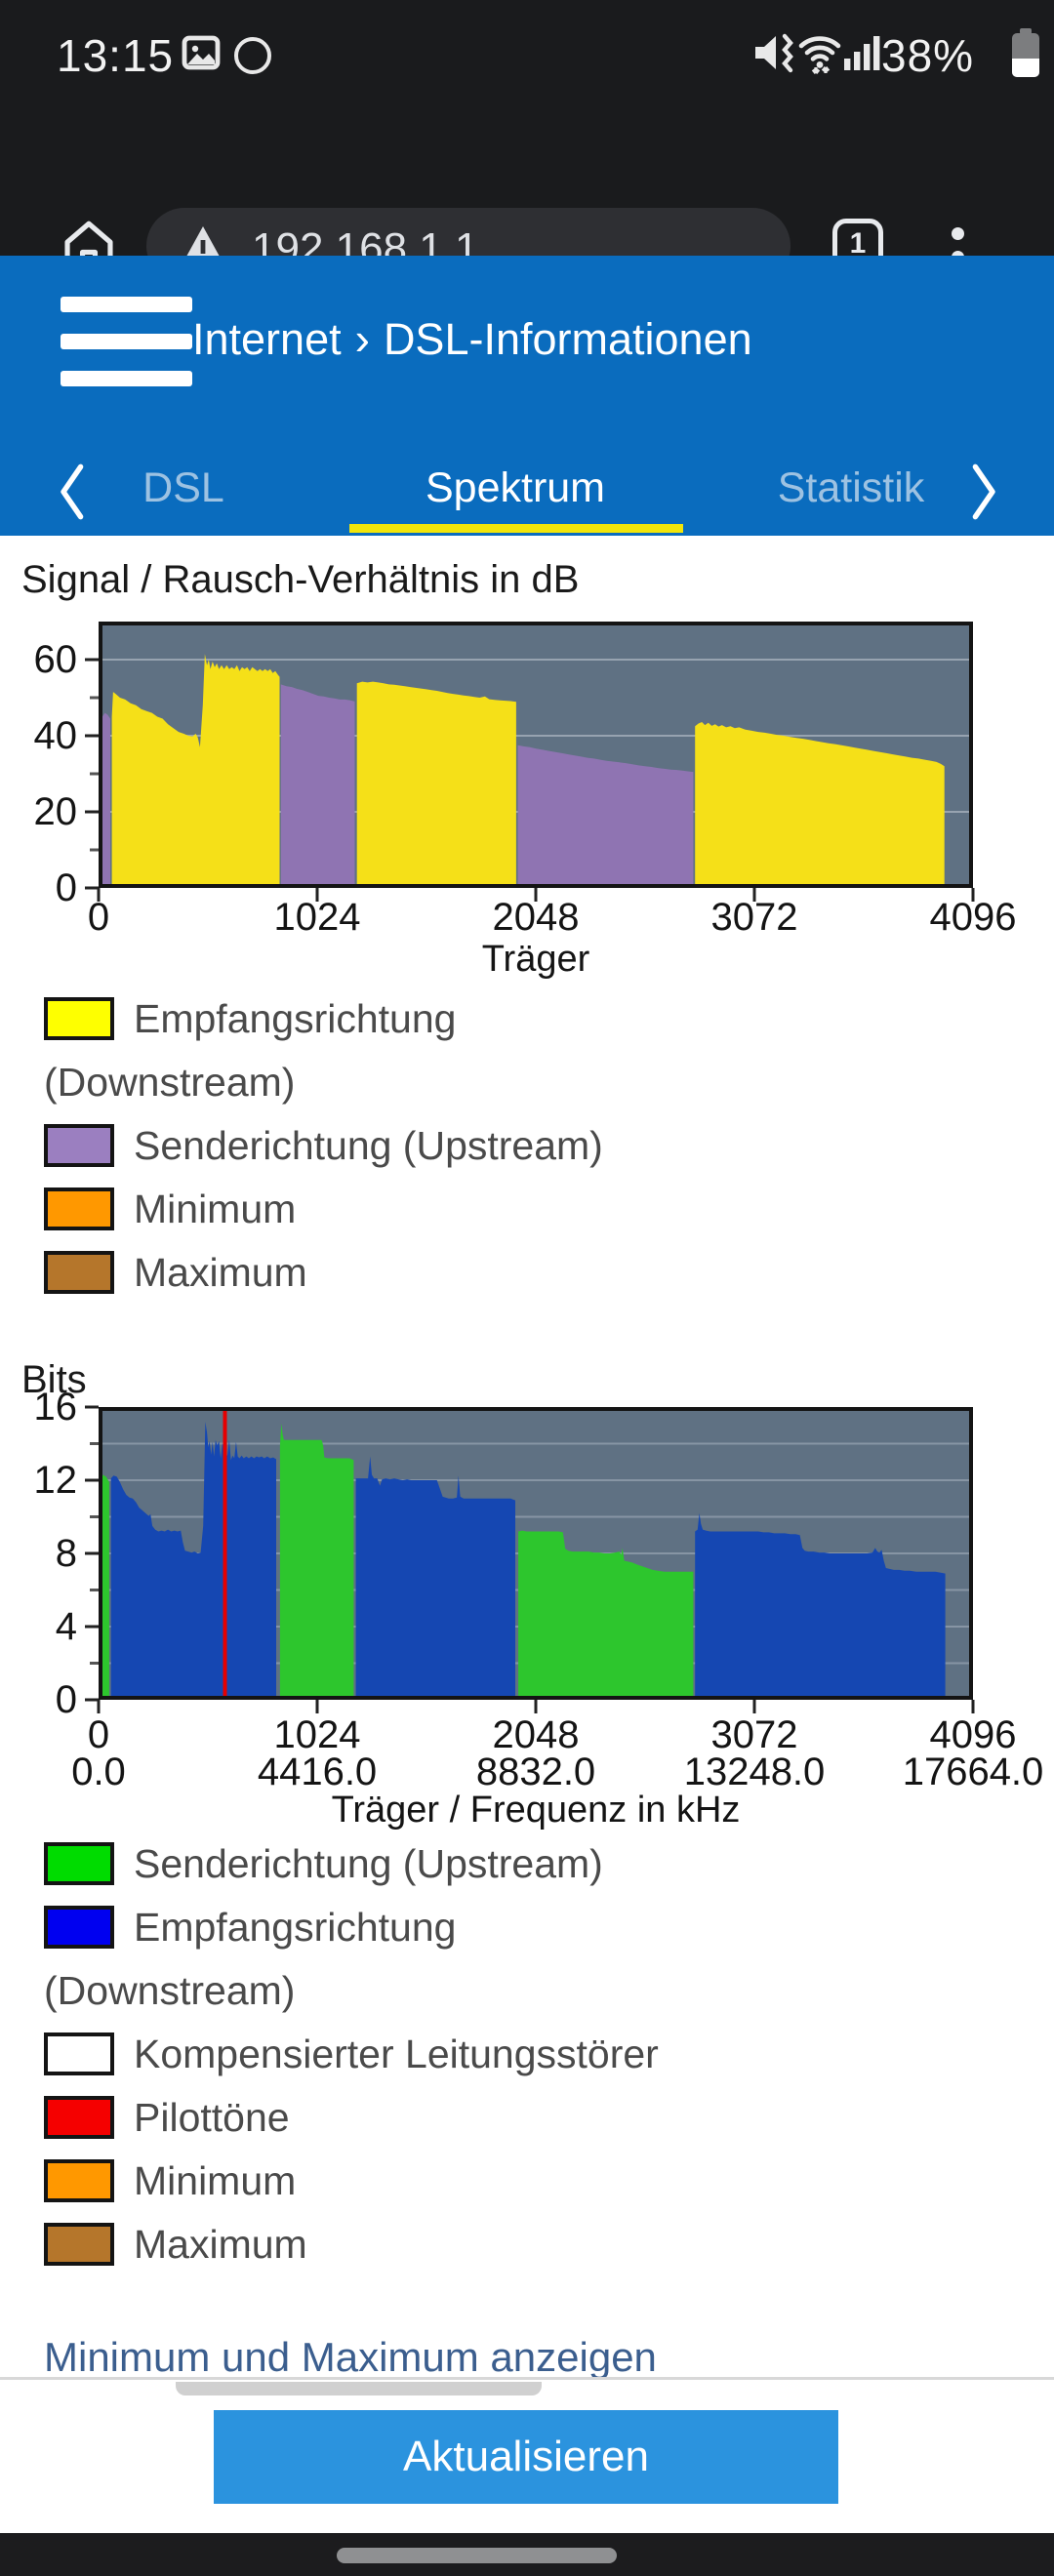 The height and width of the screenshot is (2576, 1054). I want to click on battery-percent: 38%, so click(928, 55).